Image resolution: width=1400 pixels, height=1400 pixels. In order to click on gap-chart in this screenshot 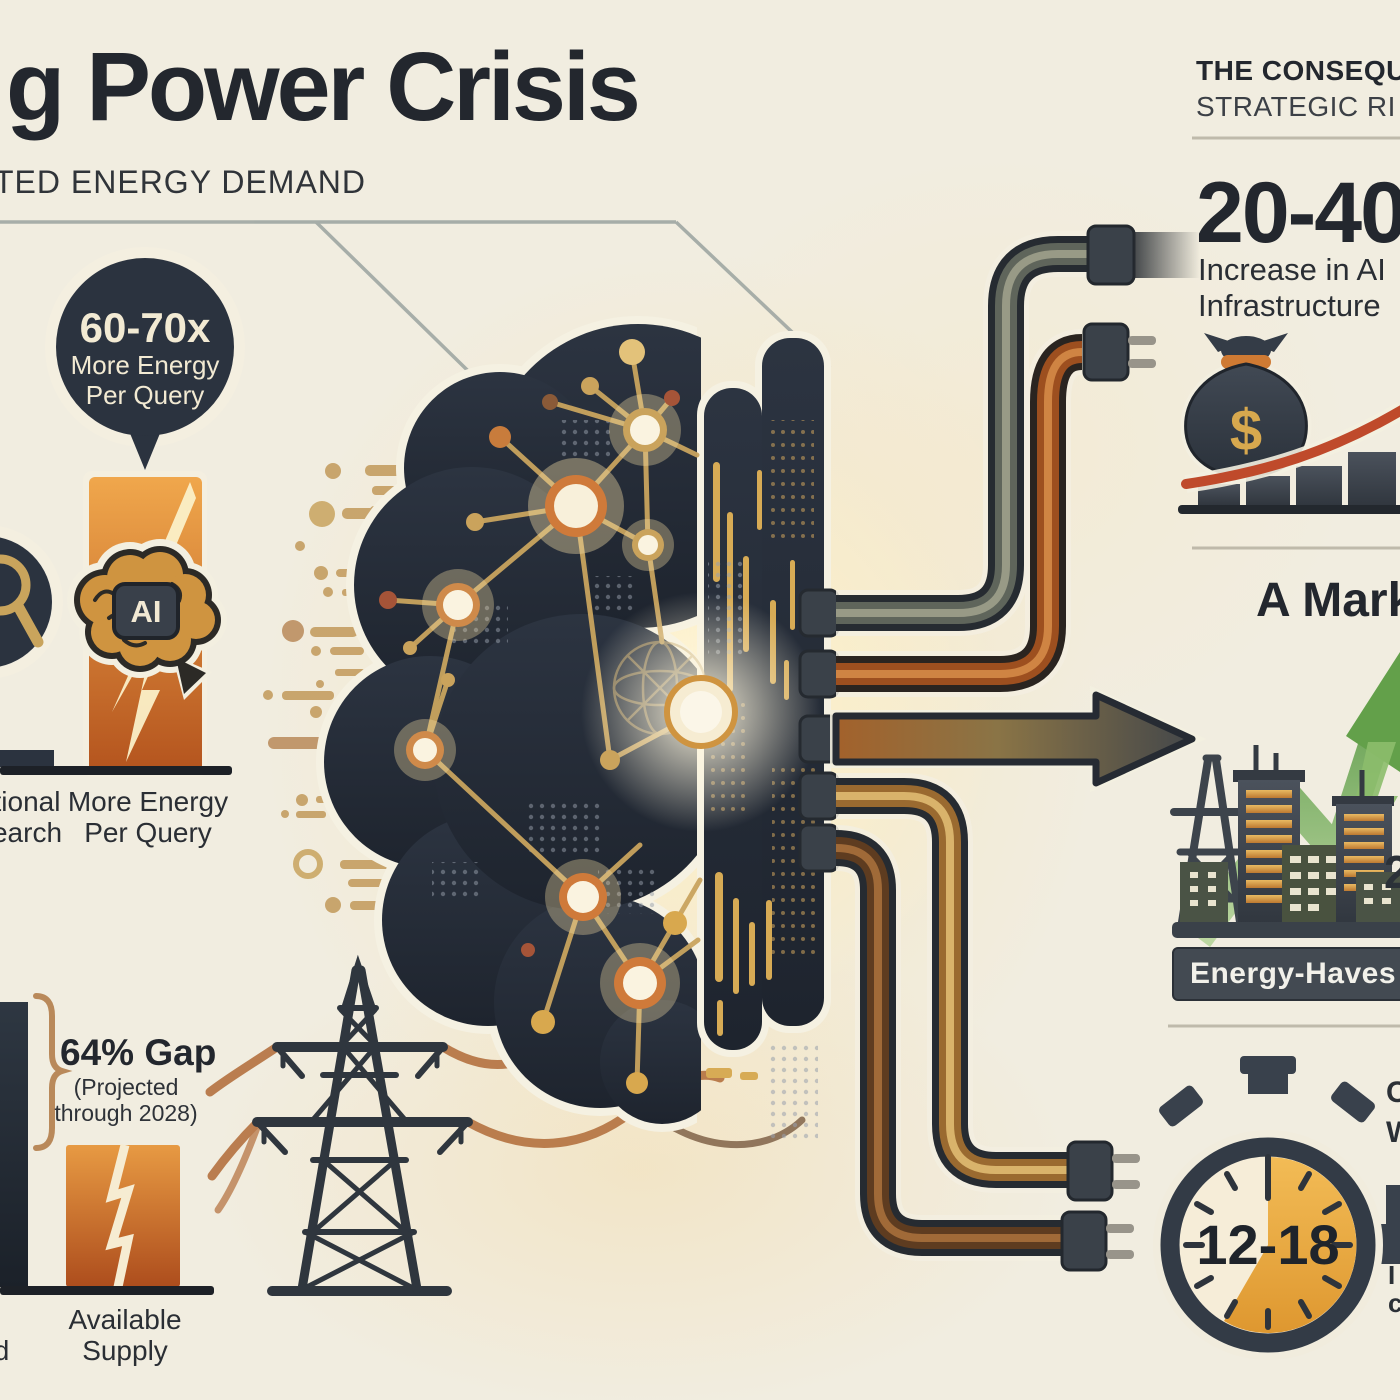, I will do `click(107, 1144)`.